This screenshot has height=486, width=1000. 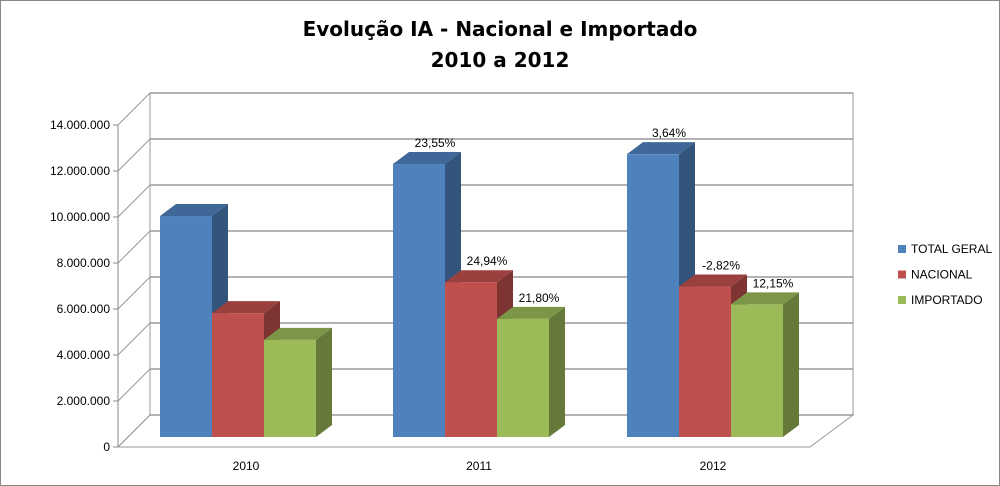 What do you see at coordinates (80, 217) in the screenshot?
I see `y-tick-label: 10.000.000` at bounding box center [80, 217].